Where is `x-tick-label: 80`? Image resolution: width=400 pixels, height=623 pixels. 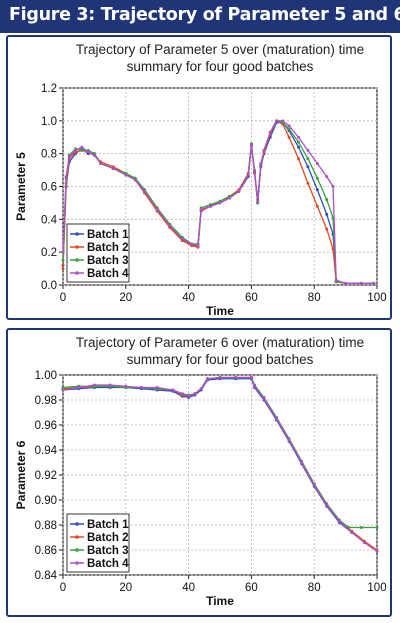 x-tick-label: 80 is located at coordinates (314, 588).